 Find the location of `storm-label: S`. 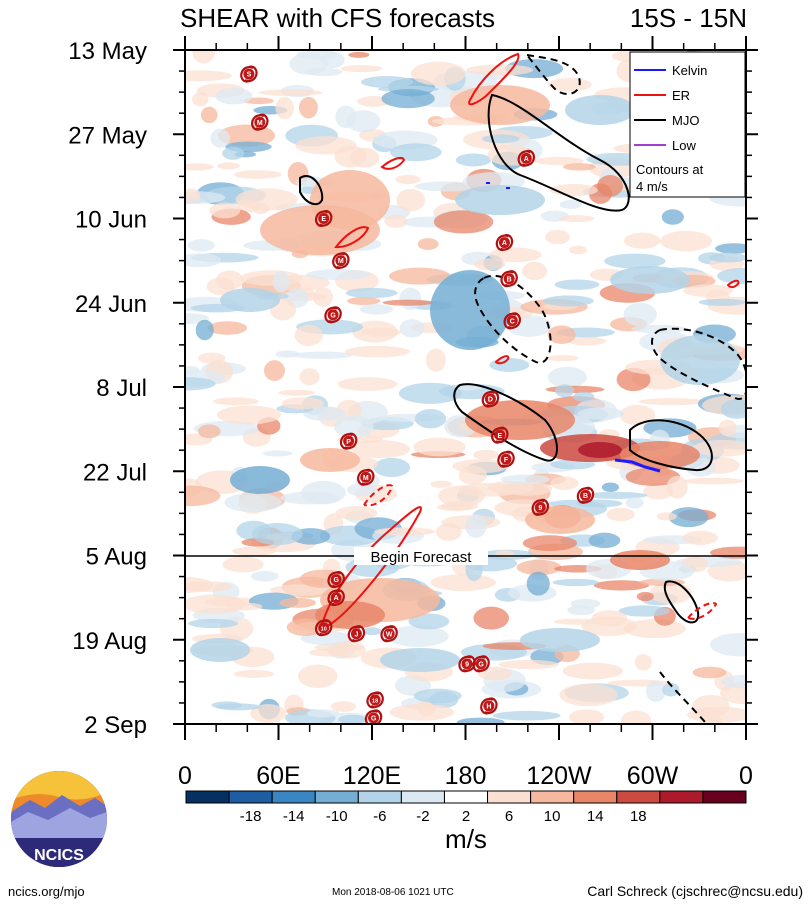

storm-label: S is located at coordinates (249, 75).